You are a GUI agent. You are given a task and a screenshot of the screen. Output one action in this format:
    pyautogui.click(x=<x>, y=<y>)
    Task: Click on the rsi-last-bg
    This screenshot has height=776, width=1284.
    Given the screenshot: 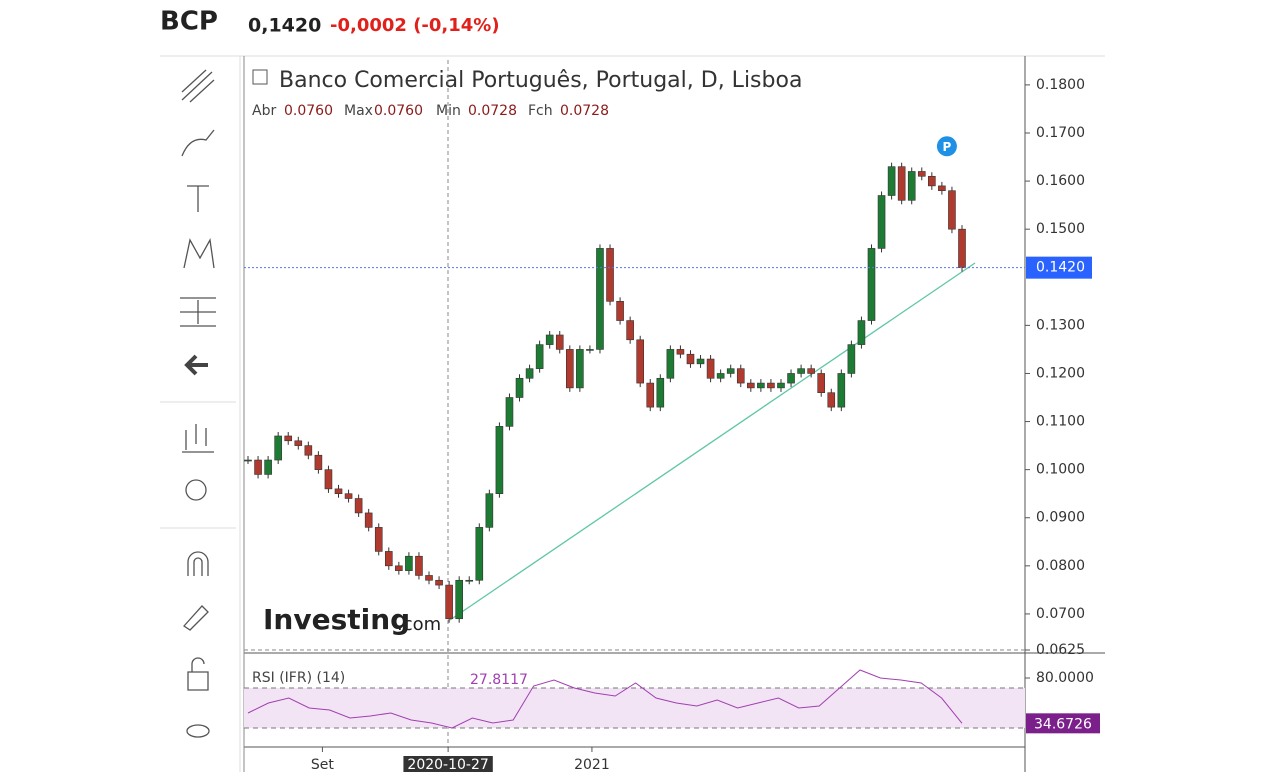 What is the action you would take?
    pyautogui.click(x=1063, y=723)
    